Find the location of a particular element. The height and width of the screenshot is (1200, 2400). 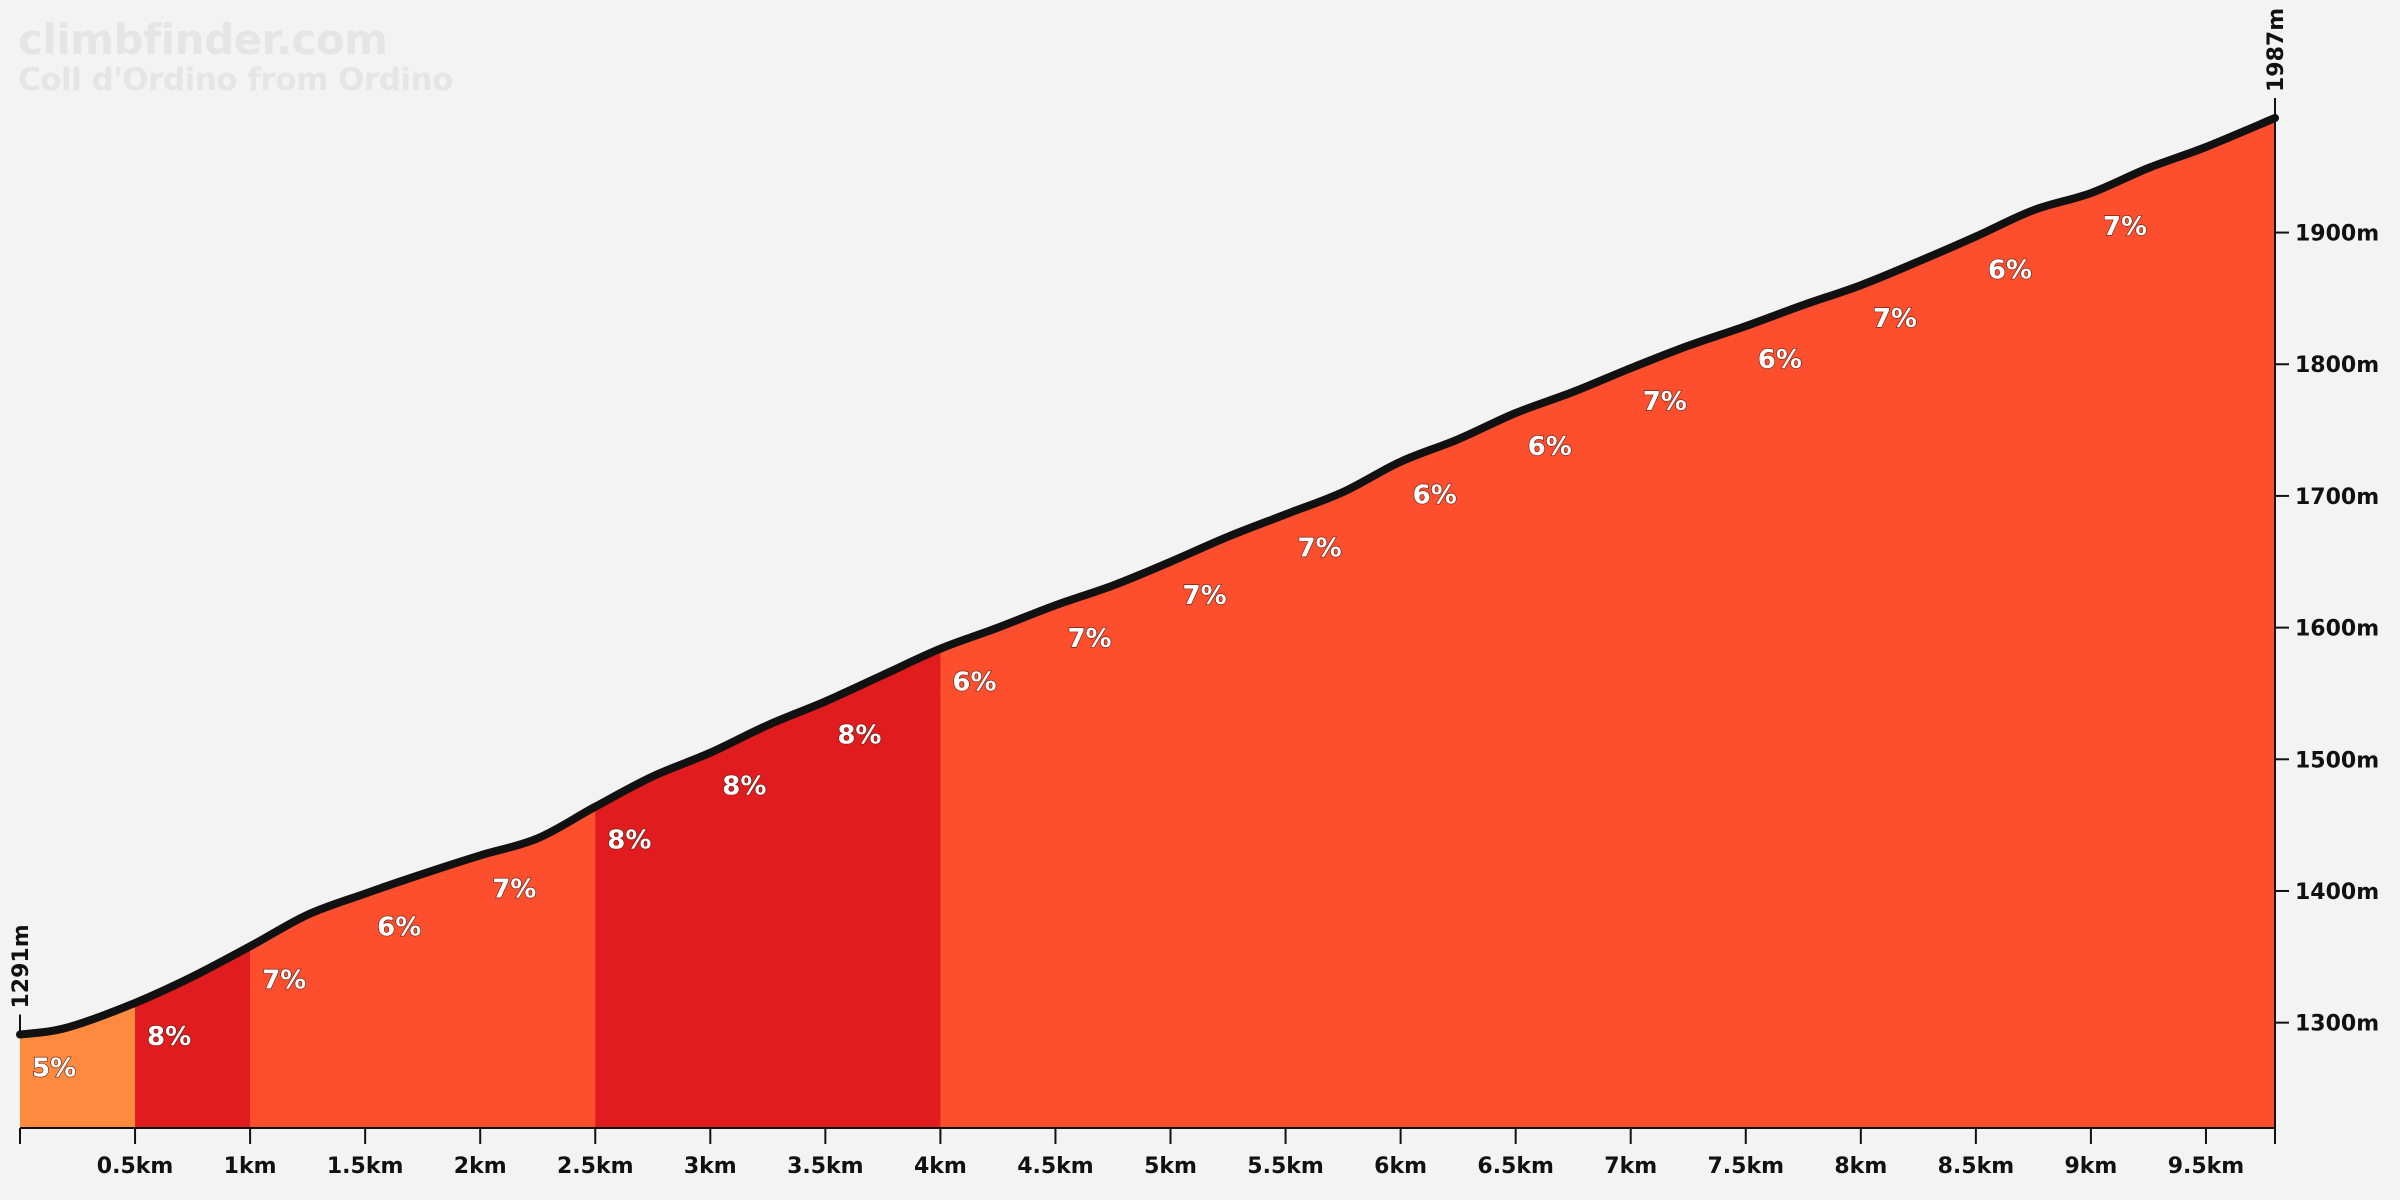

x-tick-label: 8km is located at coordinates (1860, 1166).